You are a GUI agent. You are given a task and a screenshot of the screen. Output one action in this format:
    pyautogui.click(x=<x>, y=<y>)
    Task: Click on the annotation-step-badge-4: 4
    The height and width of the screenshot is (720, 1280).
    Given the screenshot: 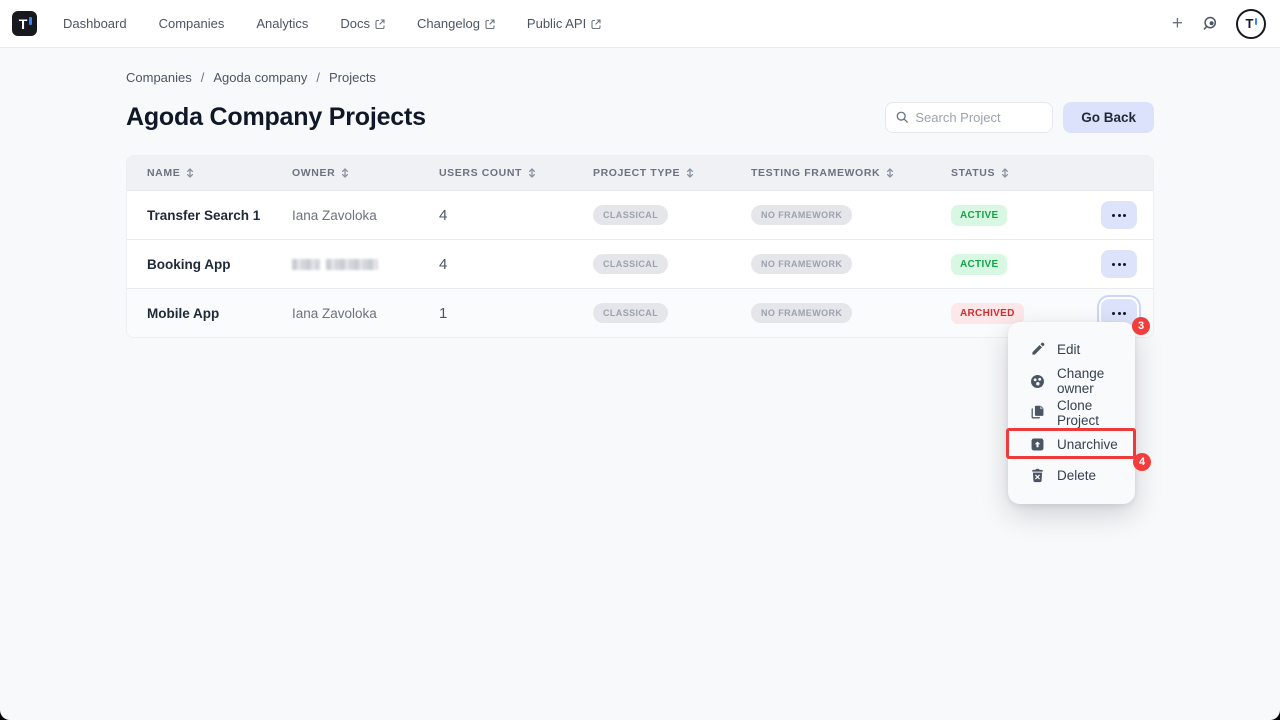 What is the action you would take?
    pyautogui.click(x=1142, y=462)
    